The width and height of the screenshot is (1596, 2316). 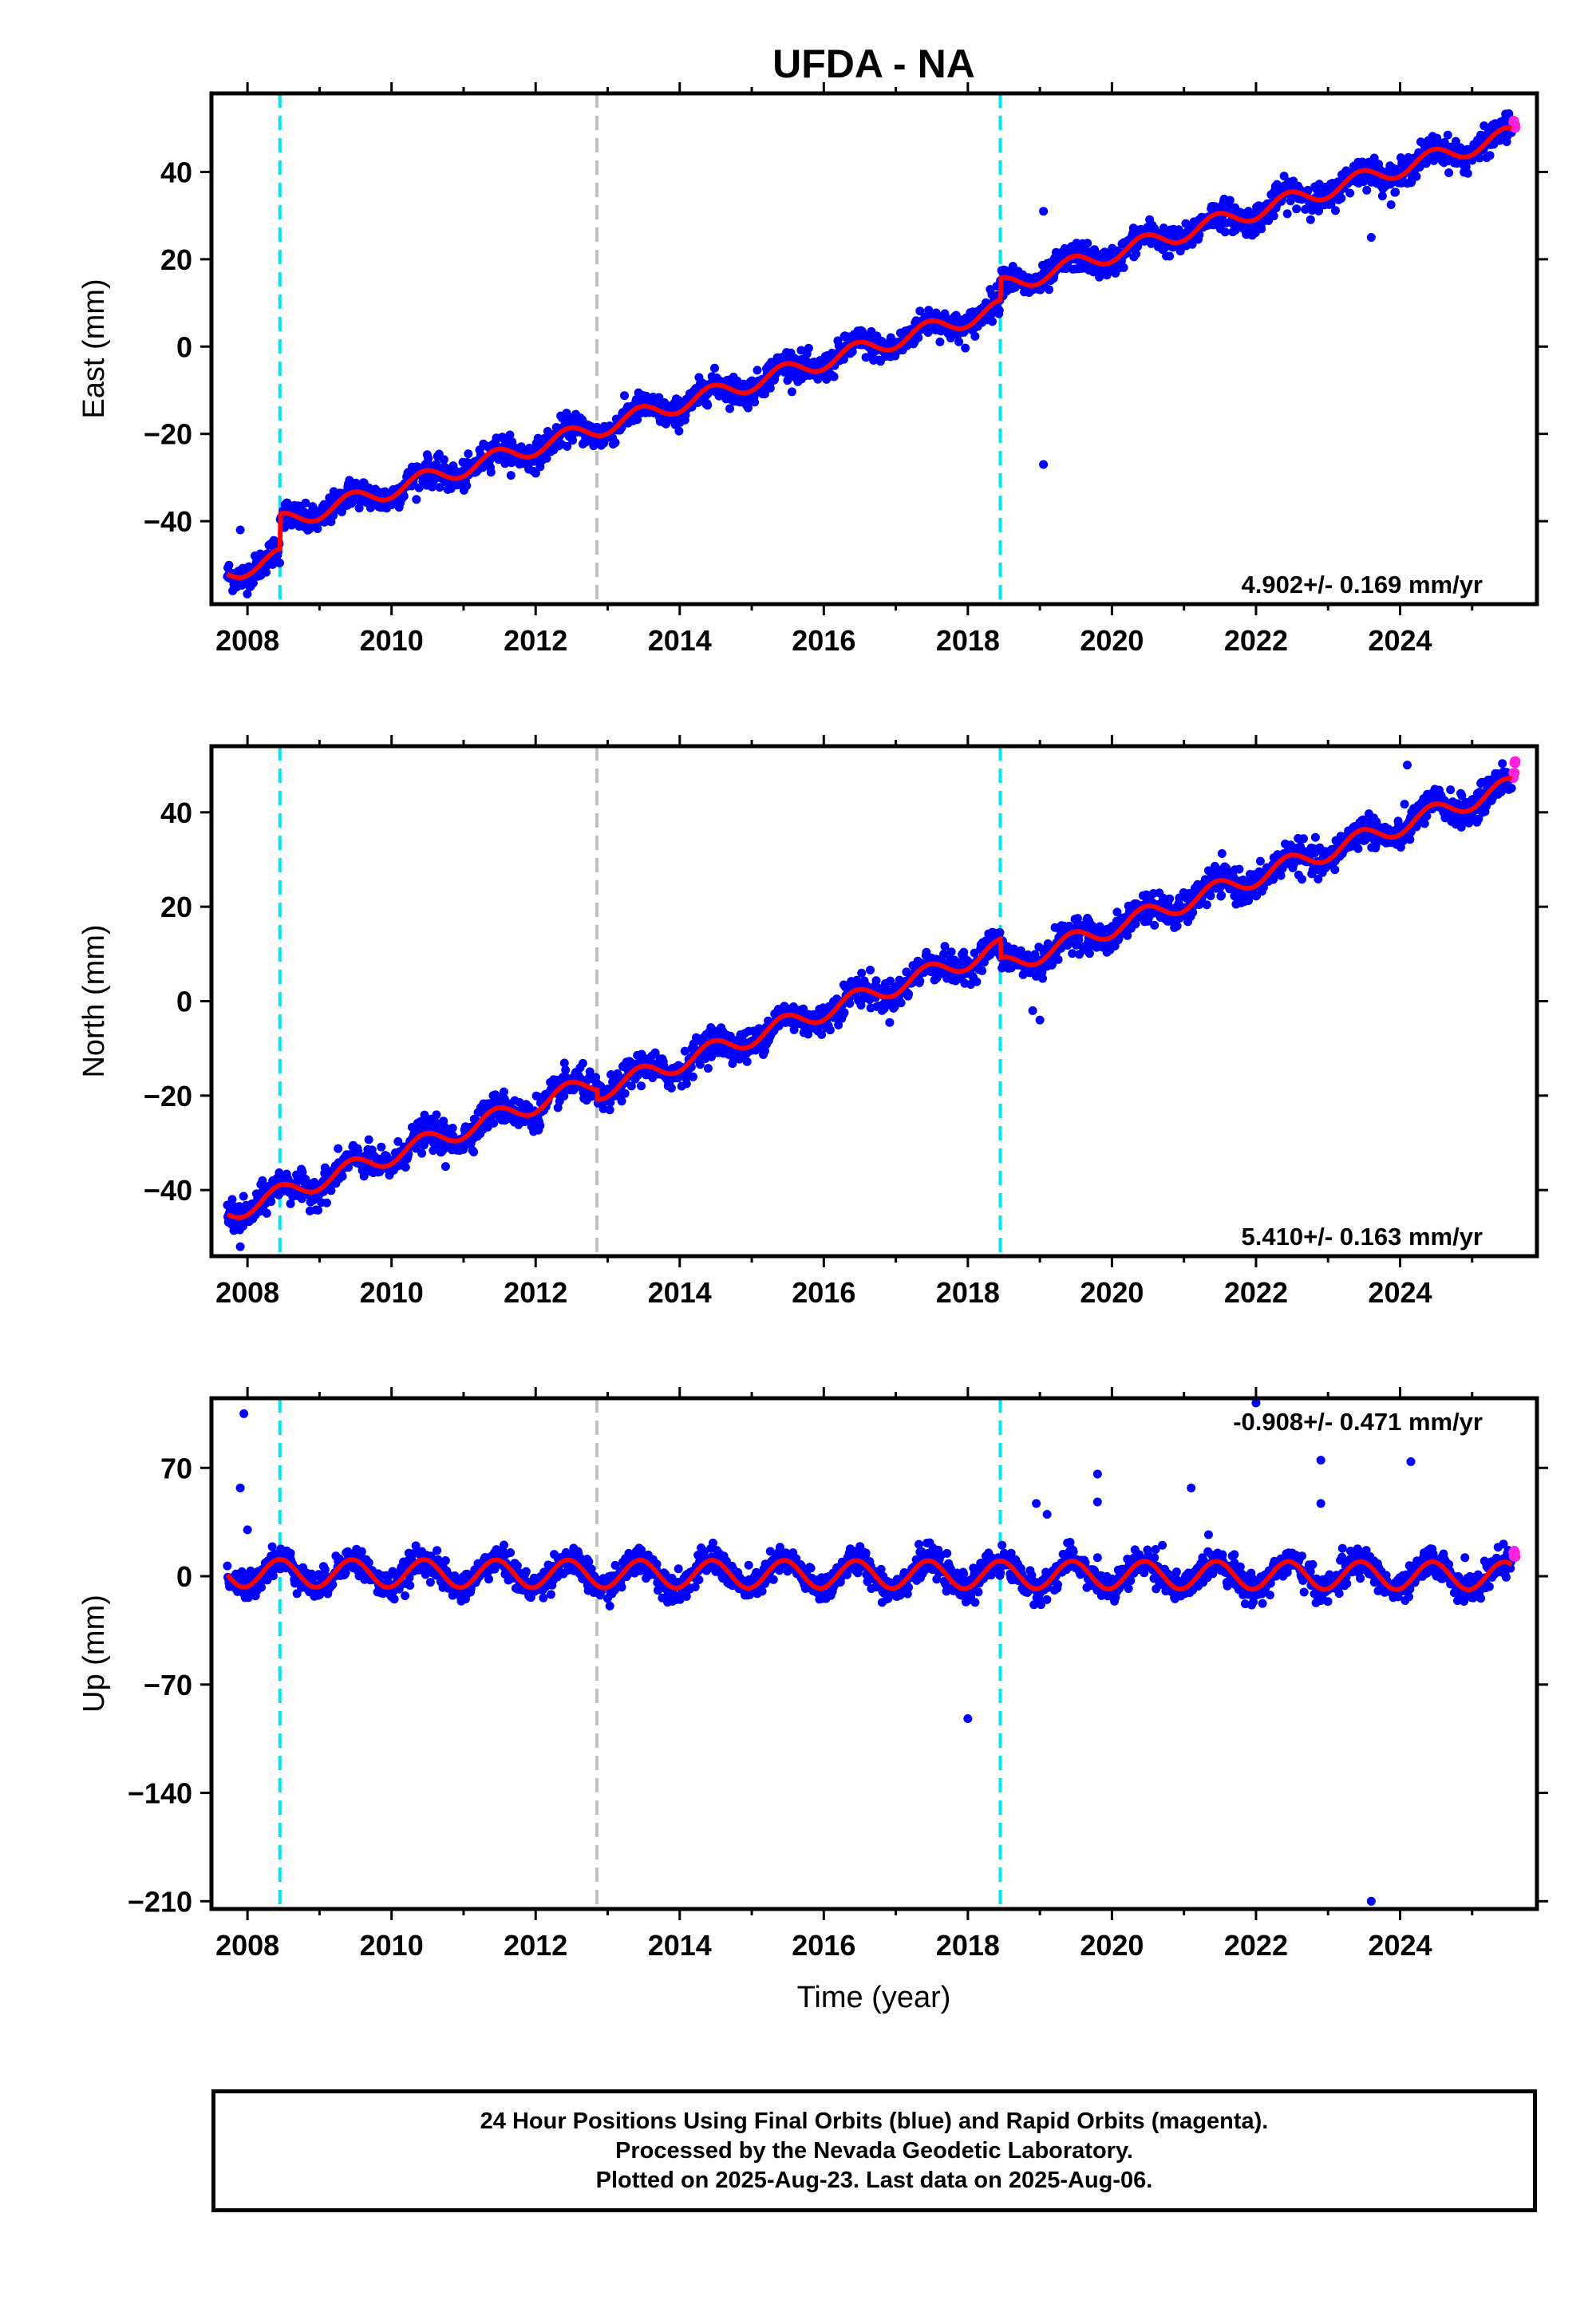 What do you see at coordinates (392, 640) in the screenshot?
I see `x-tick-label: 2010` at bounding box center [392, 640].